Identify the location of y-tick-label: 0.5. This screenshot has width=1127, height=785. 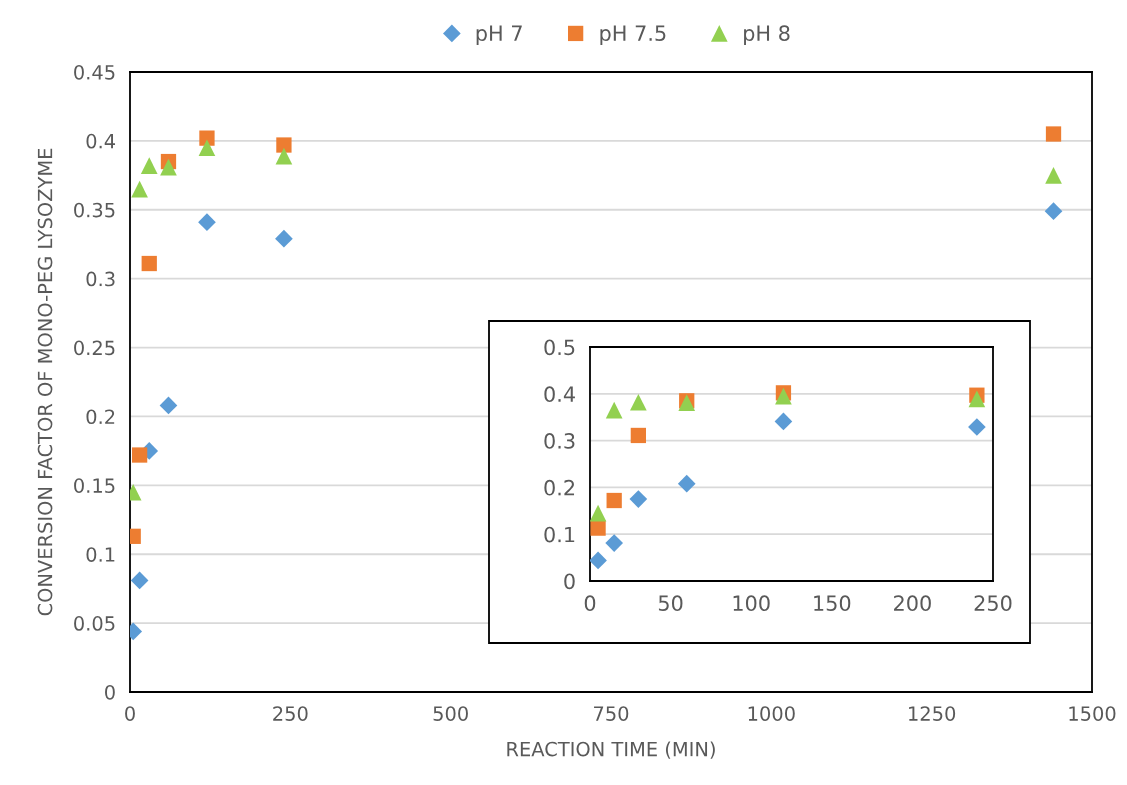
(559, 347).